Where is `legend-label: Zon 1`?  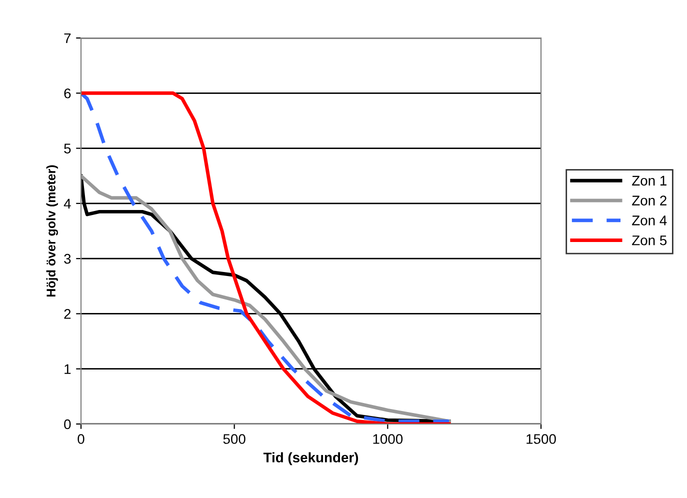
legend-label: Zon 1 is located at coordinates (649, 181).